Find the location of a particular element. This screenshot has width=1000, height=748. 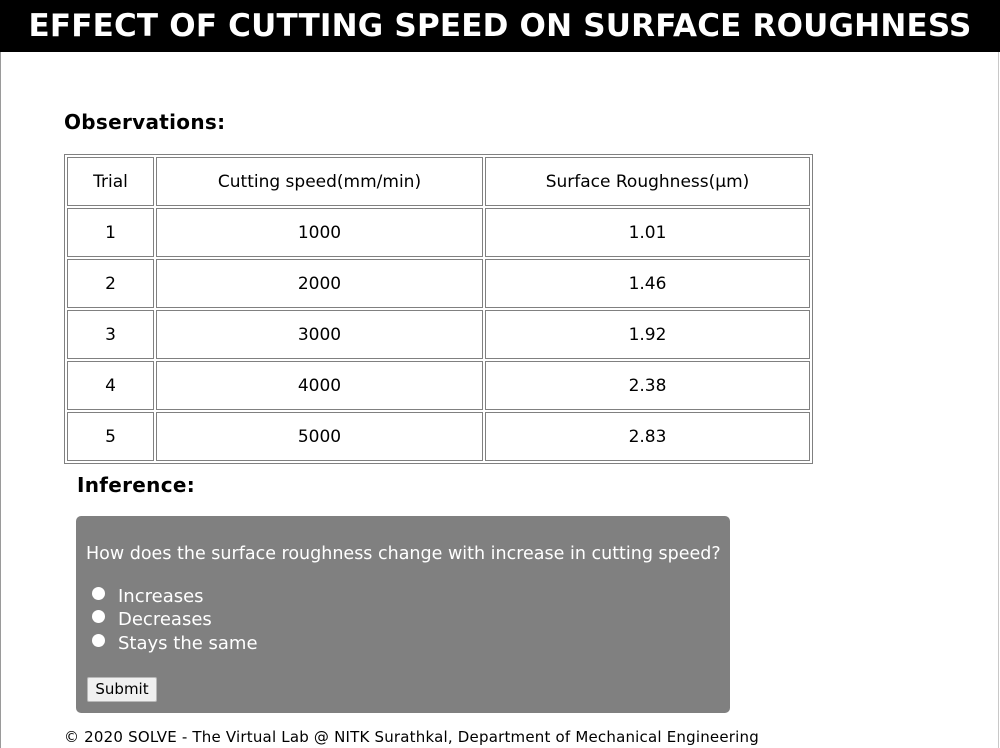

cutting-speed-cell: 4000 is located at coordinates (319, 385).